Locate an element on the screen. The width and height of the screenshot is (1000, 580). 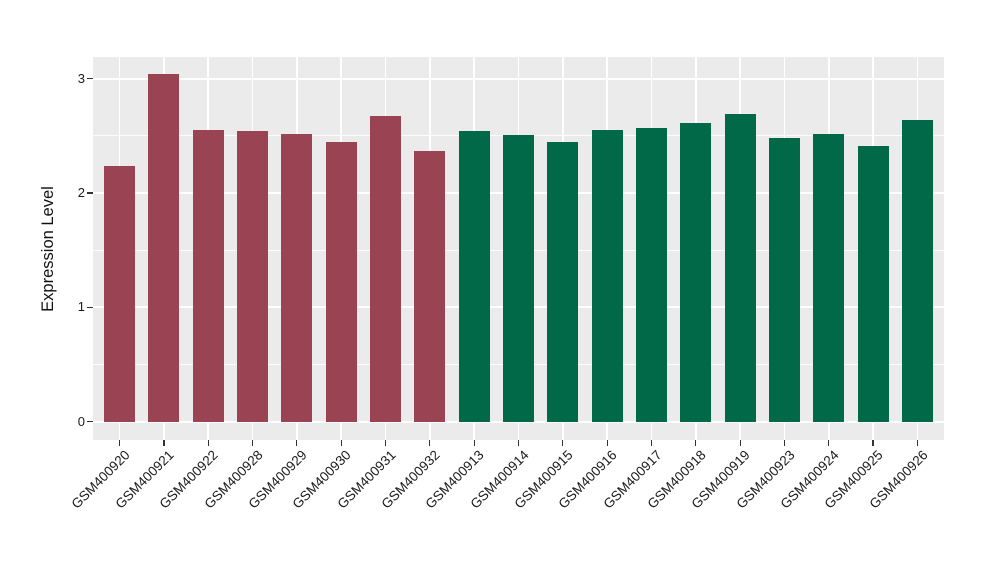
y-tick-label: 0 is located at coordinates (81, 421).